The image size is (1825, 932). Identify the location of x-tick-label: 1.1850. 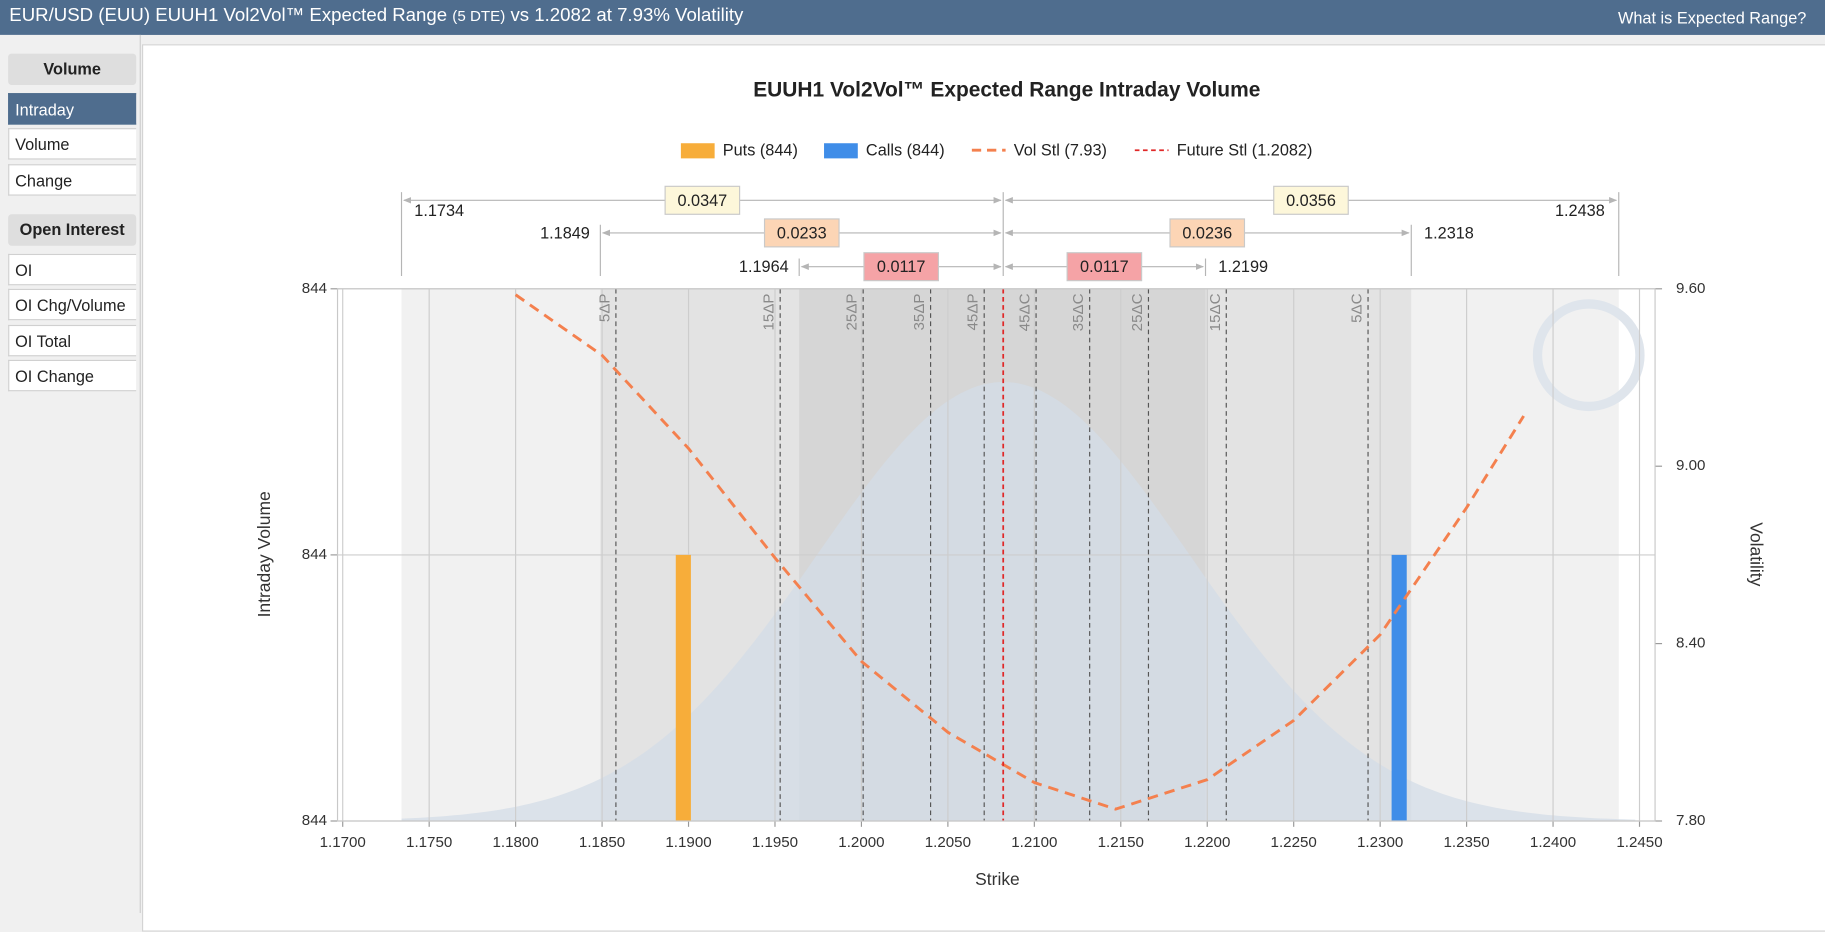
(602, 842).